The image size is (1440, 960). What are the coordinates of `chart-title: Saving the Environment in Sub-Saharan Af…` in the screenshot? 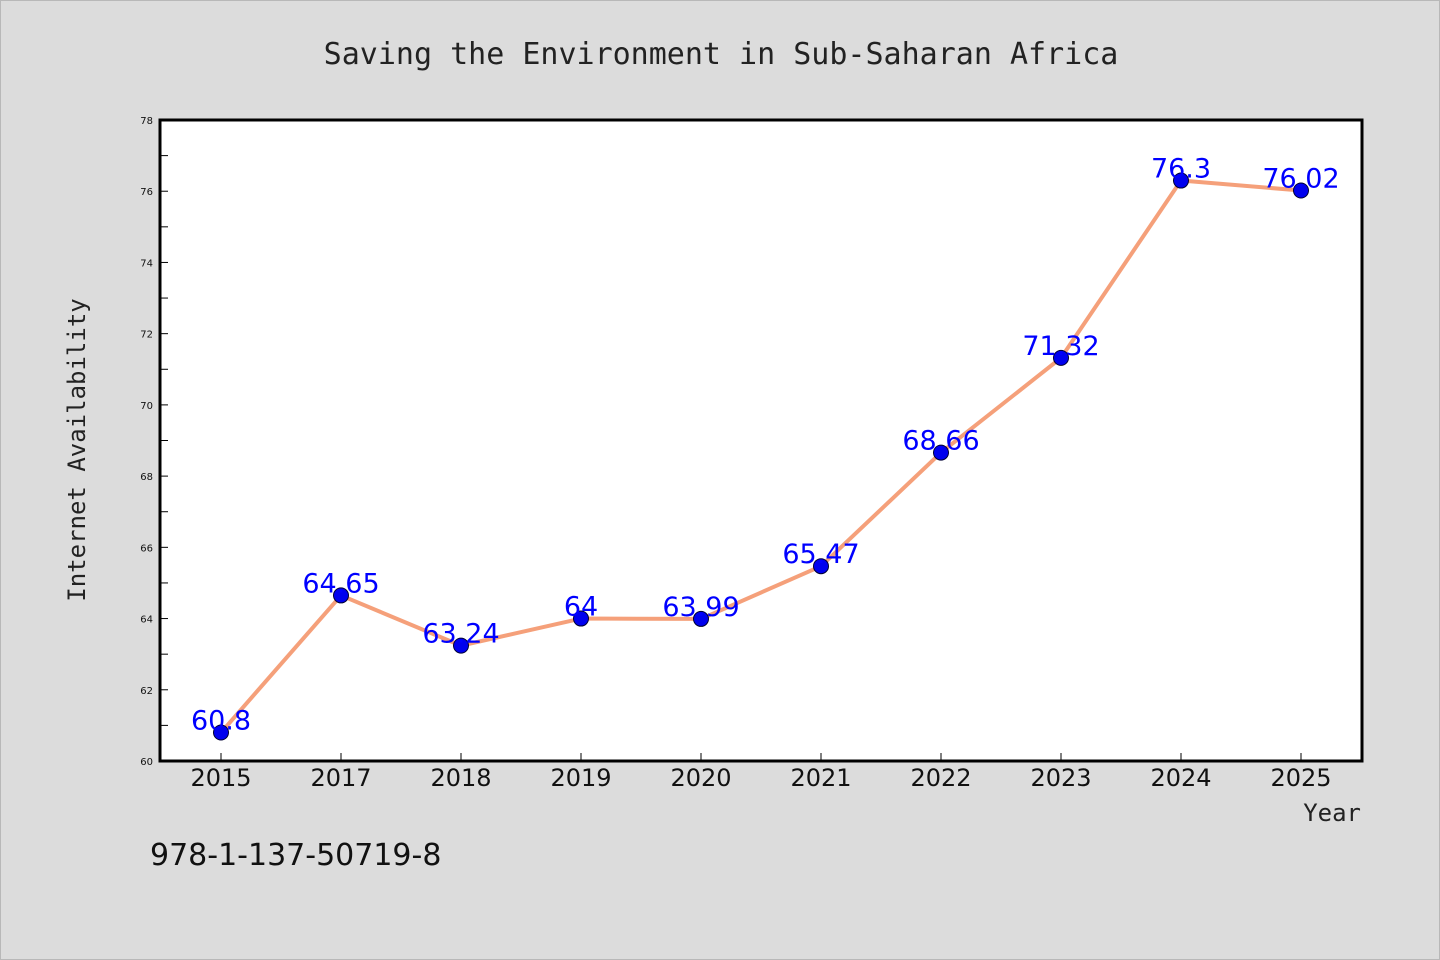 It's located at (721, 54).